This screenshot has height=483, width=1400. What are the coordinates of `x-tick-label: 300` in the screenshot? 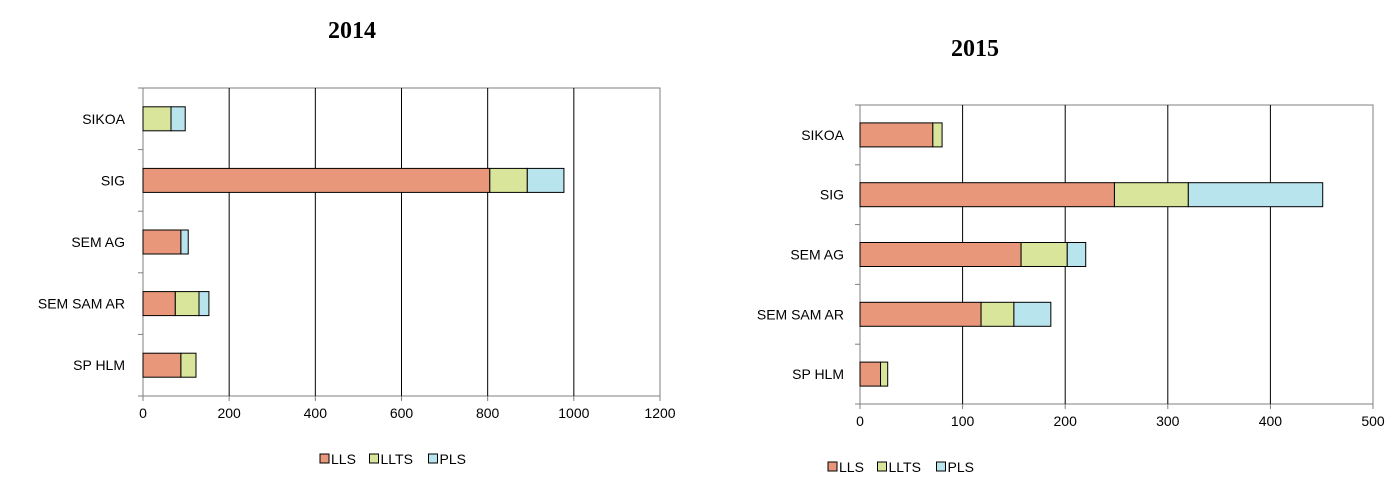 It's located at (1168, 421).